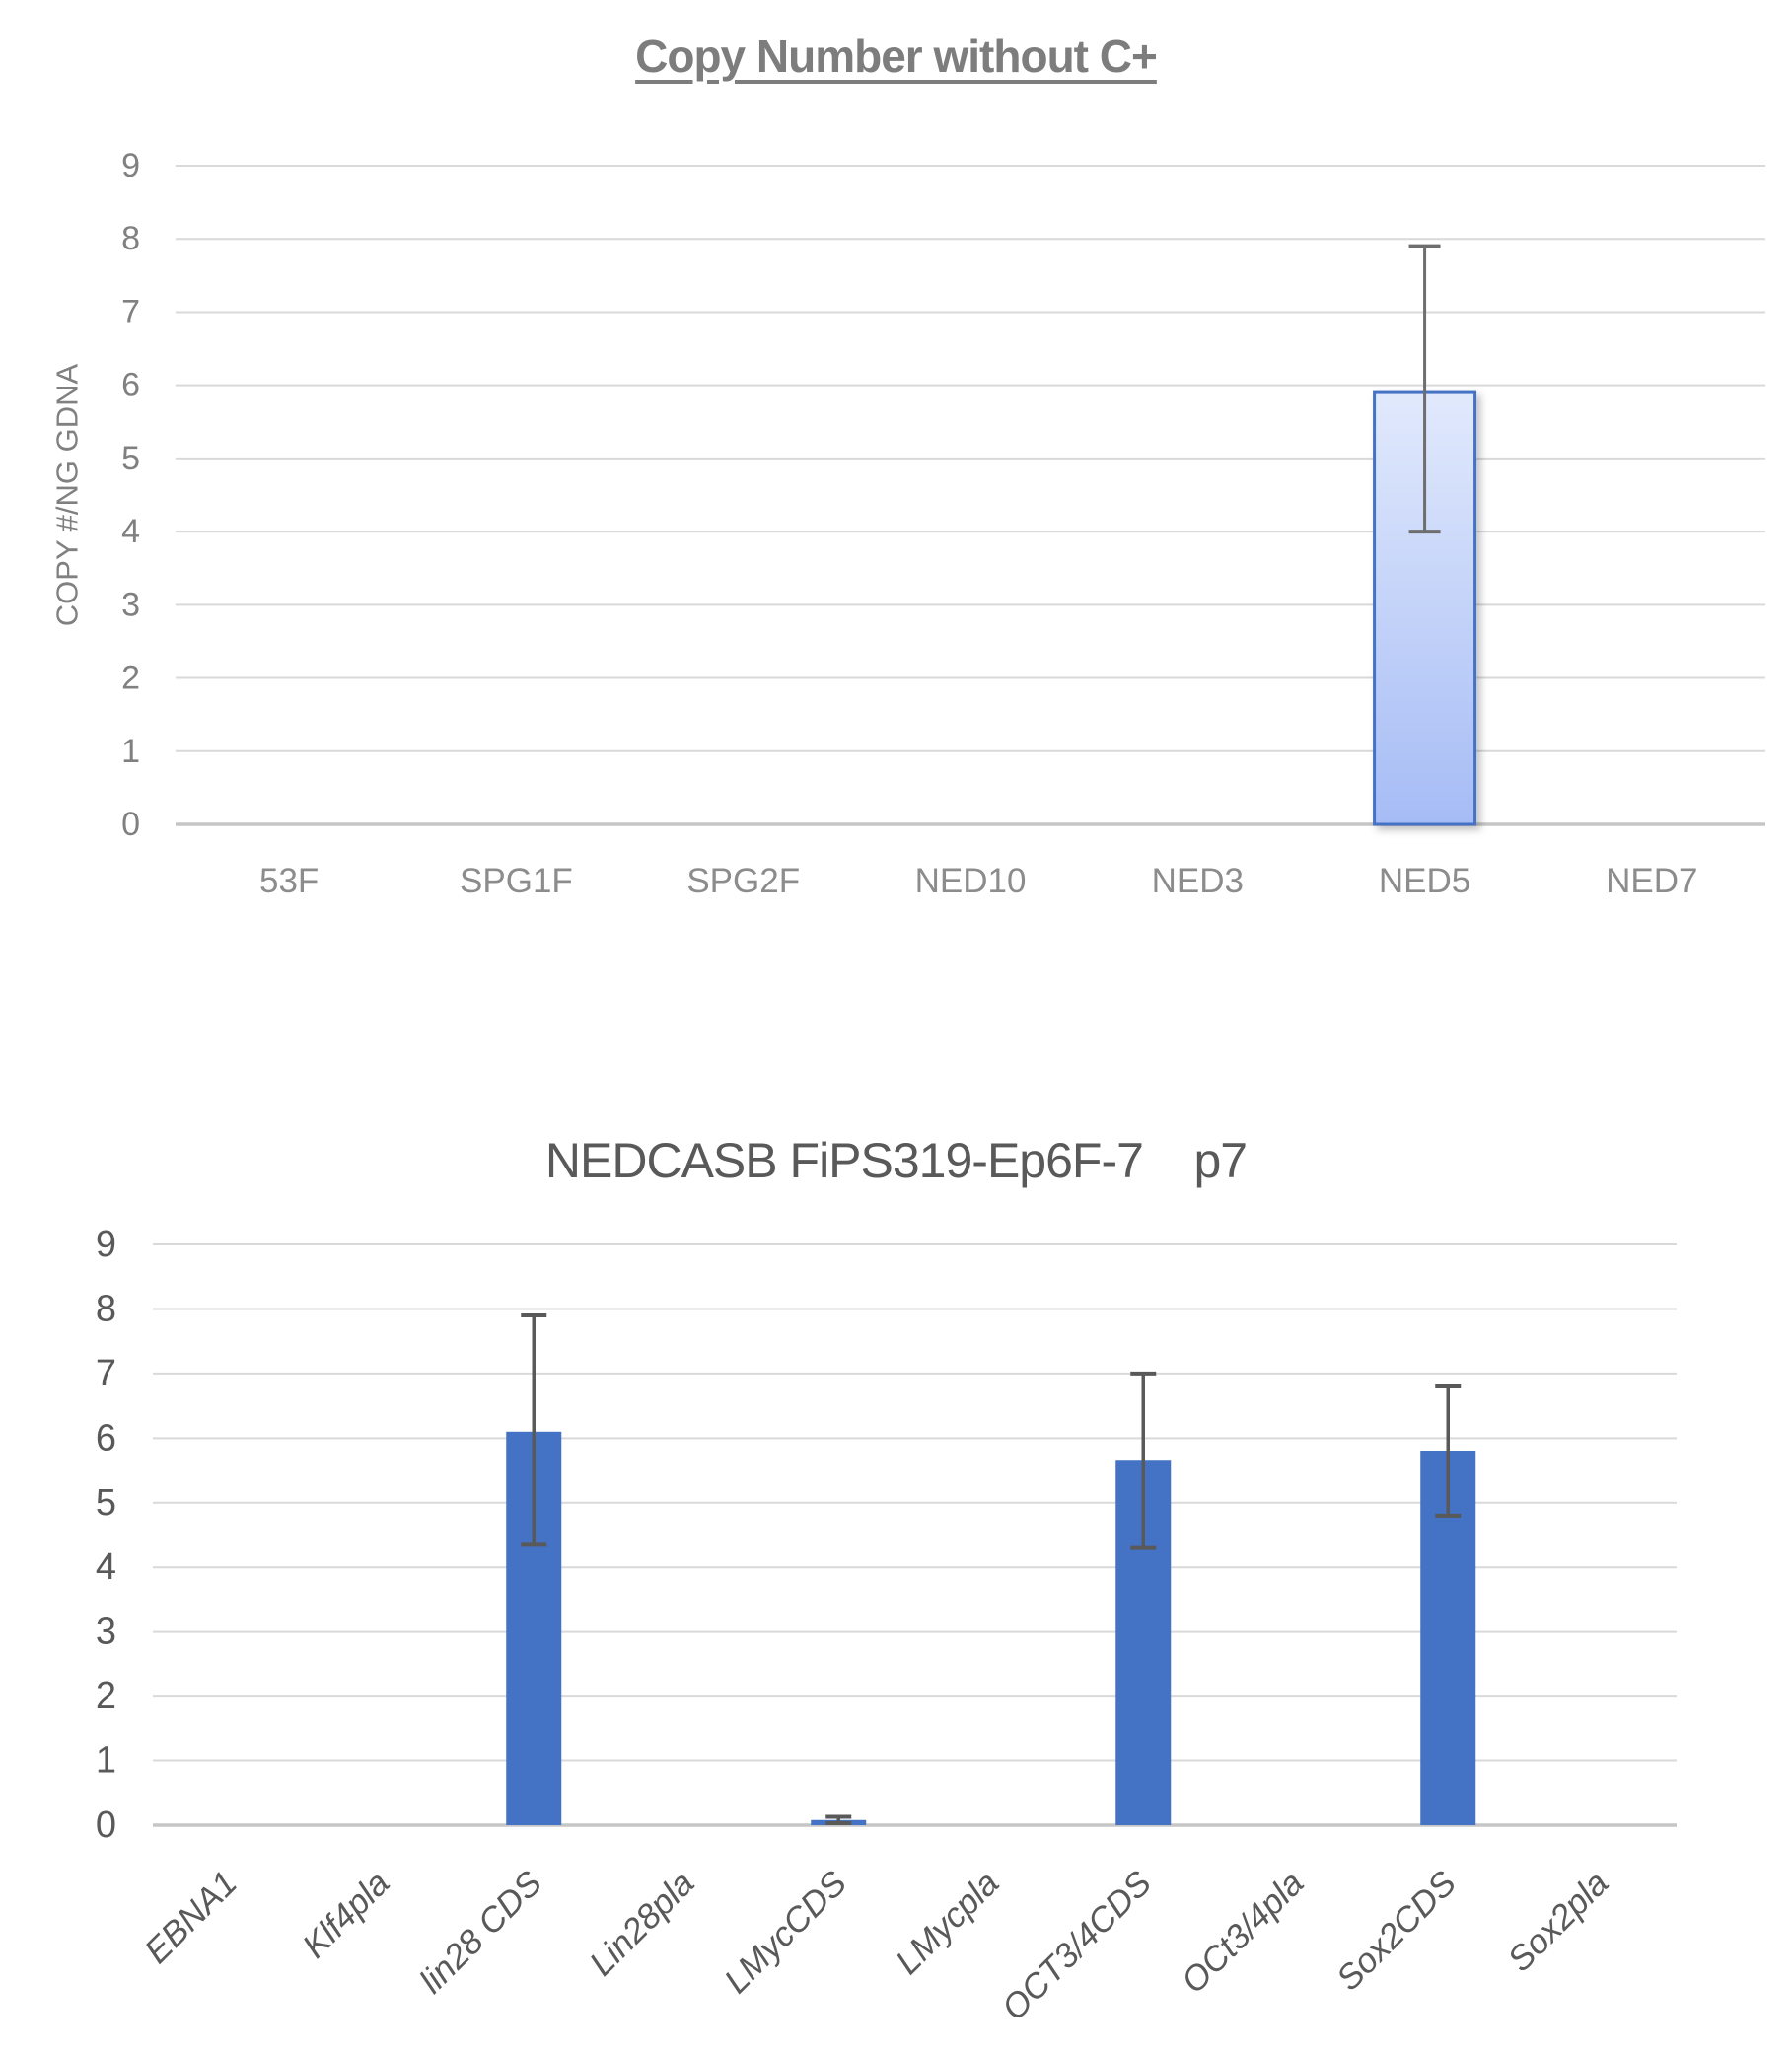 This screenshot has height=2052, width=1792. What do you see at coordinates (480, 1932) in the screenshot?
I see `x-category-label: lin28 CDS` at bounding box center [480, 1932].